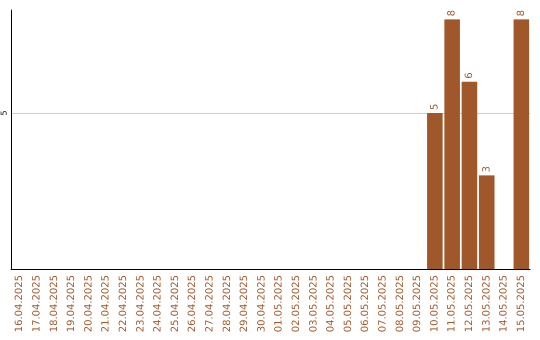 The height and width of the screenshot is (340, 540). I want to click on x-tick-label: 24.04.2025, so click(158, 303).